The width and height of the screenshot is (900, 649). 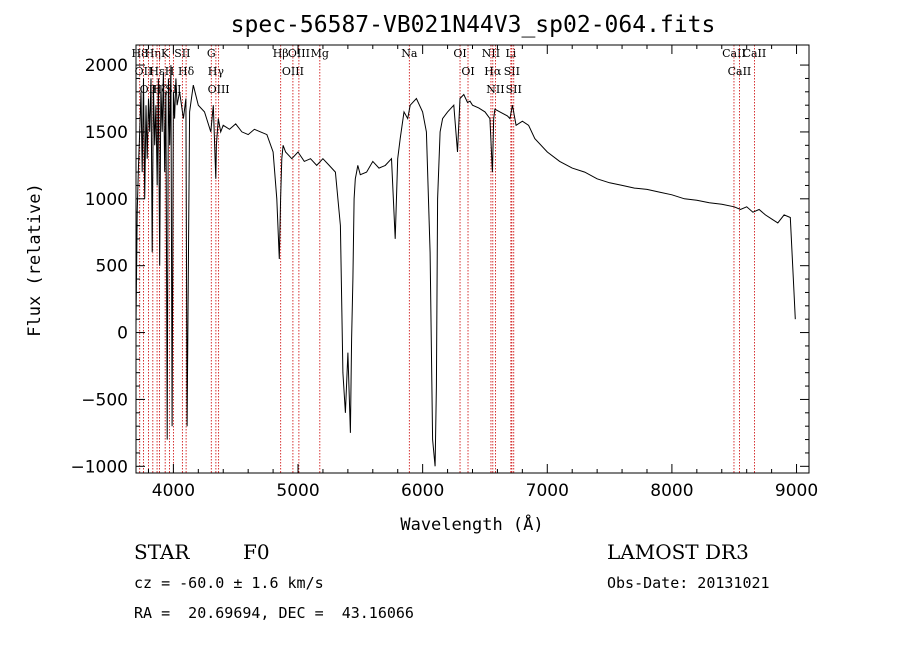 What do you see at coordinates (512, 71) in the screenshot?
I see `line-label-25: SII` at bounding box center [512, 71].